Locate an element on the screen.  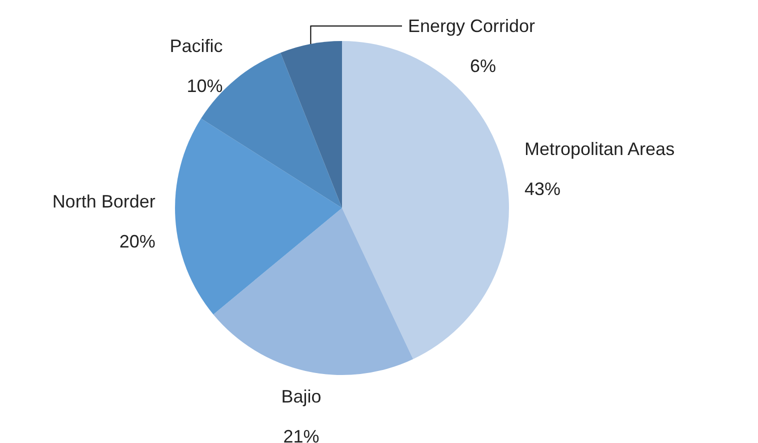
data-label: 21% is located at coordinates (301, 434).